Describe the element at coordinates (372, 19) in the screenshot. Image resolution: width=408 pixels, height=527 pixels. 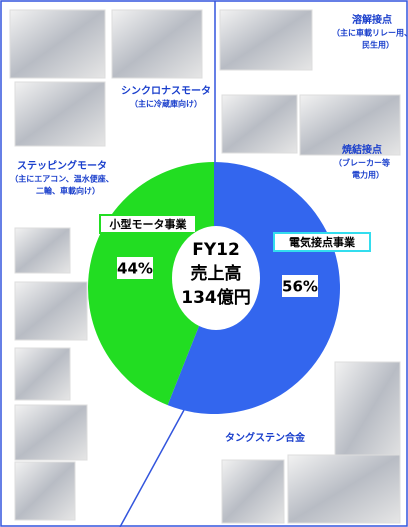
I see `product-name: 溶解接点` at that location.